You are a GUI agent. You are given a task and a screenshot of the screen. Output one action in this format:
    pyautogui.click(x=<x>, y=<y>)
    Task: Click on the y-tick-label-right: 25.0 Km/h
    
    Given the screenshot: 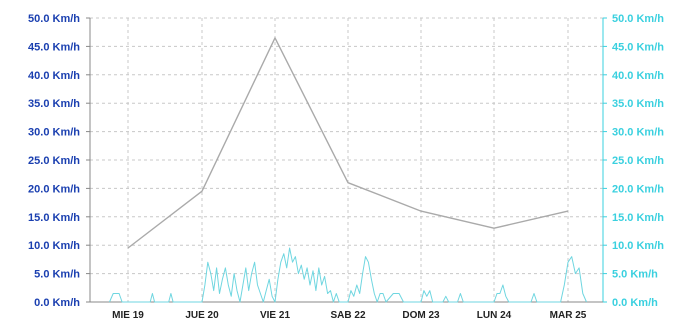 What is the action you would take?
    pyautogui.click(x=638, y=161)
    